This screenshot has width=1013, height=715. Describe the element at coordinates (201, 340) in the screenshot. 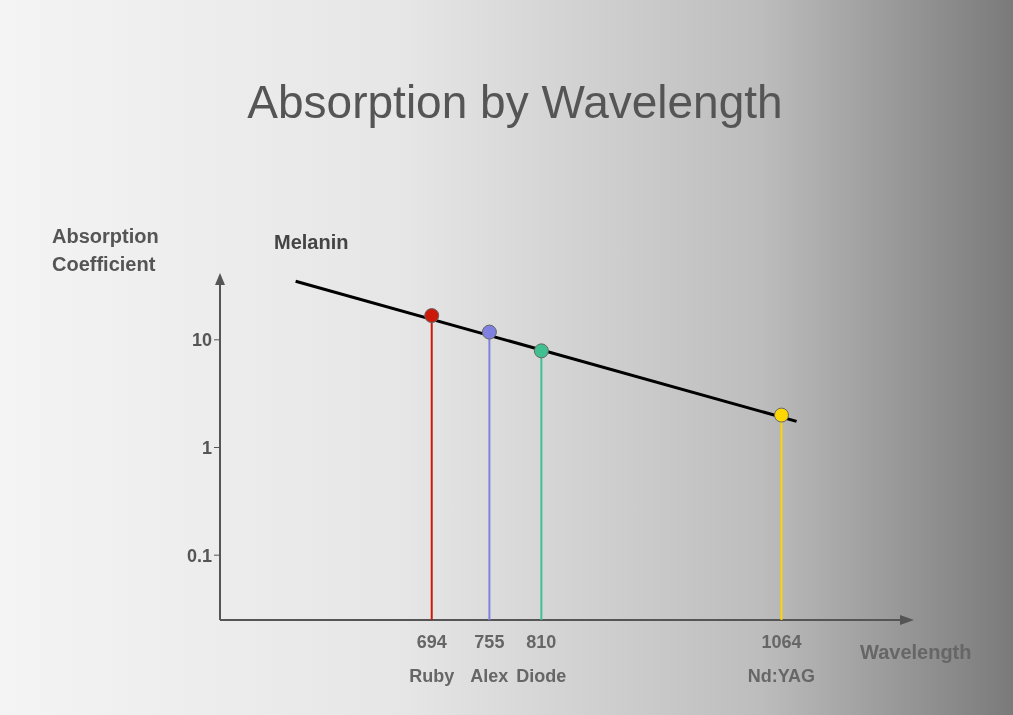

I see `y-tick-label: 10` at that location.